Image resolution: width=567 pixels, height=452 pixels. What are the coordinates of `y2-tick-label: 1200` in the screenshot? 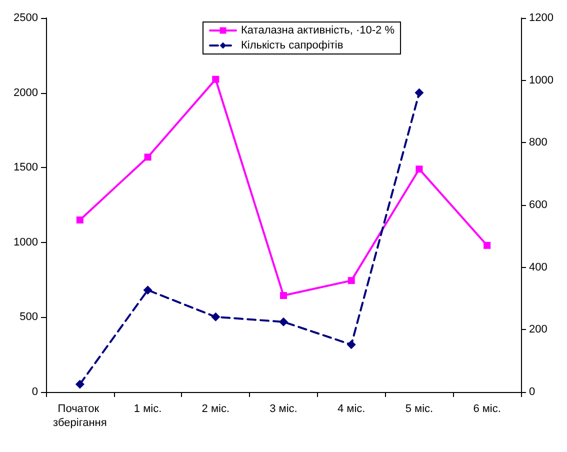 It's located at (541, 18).